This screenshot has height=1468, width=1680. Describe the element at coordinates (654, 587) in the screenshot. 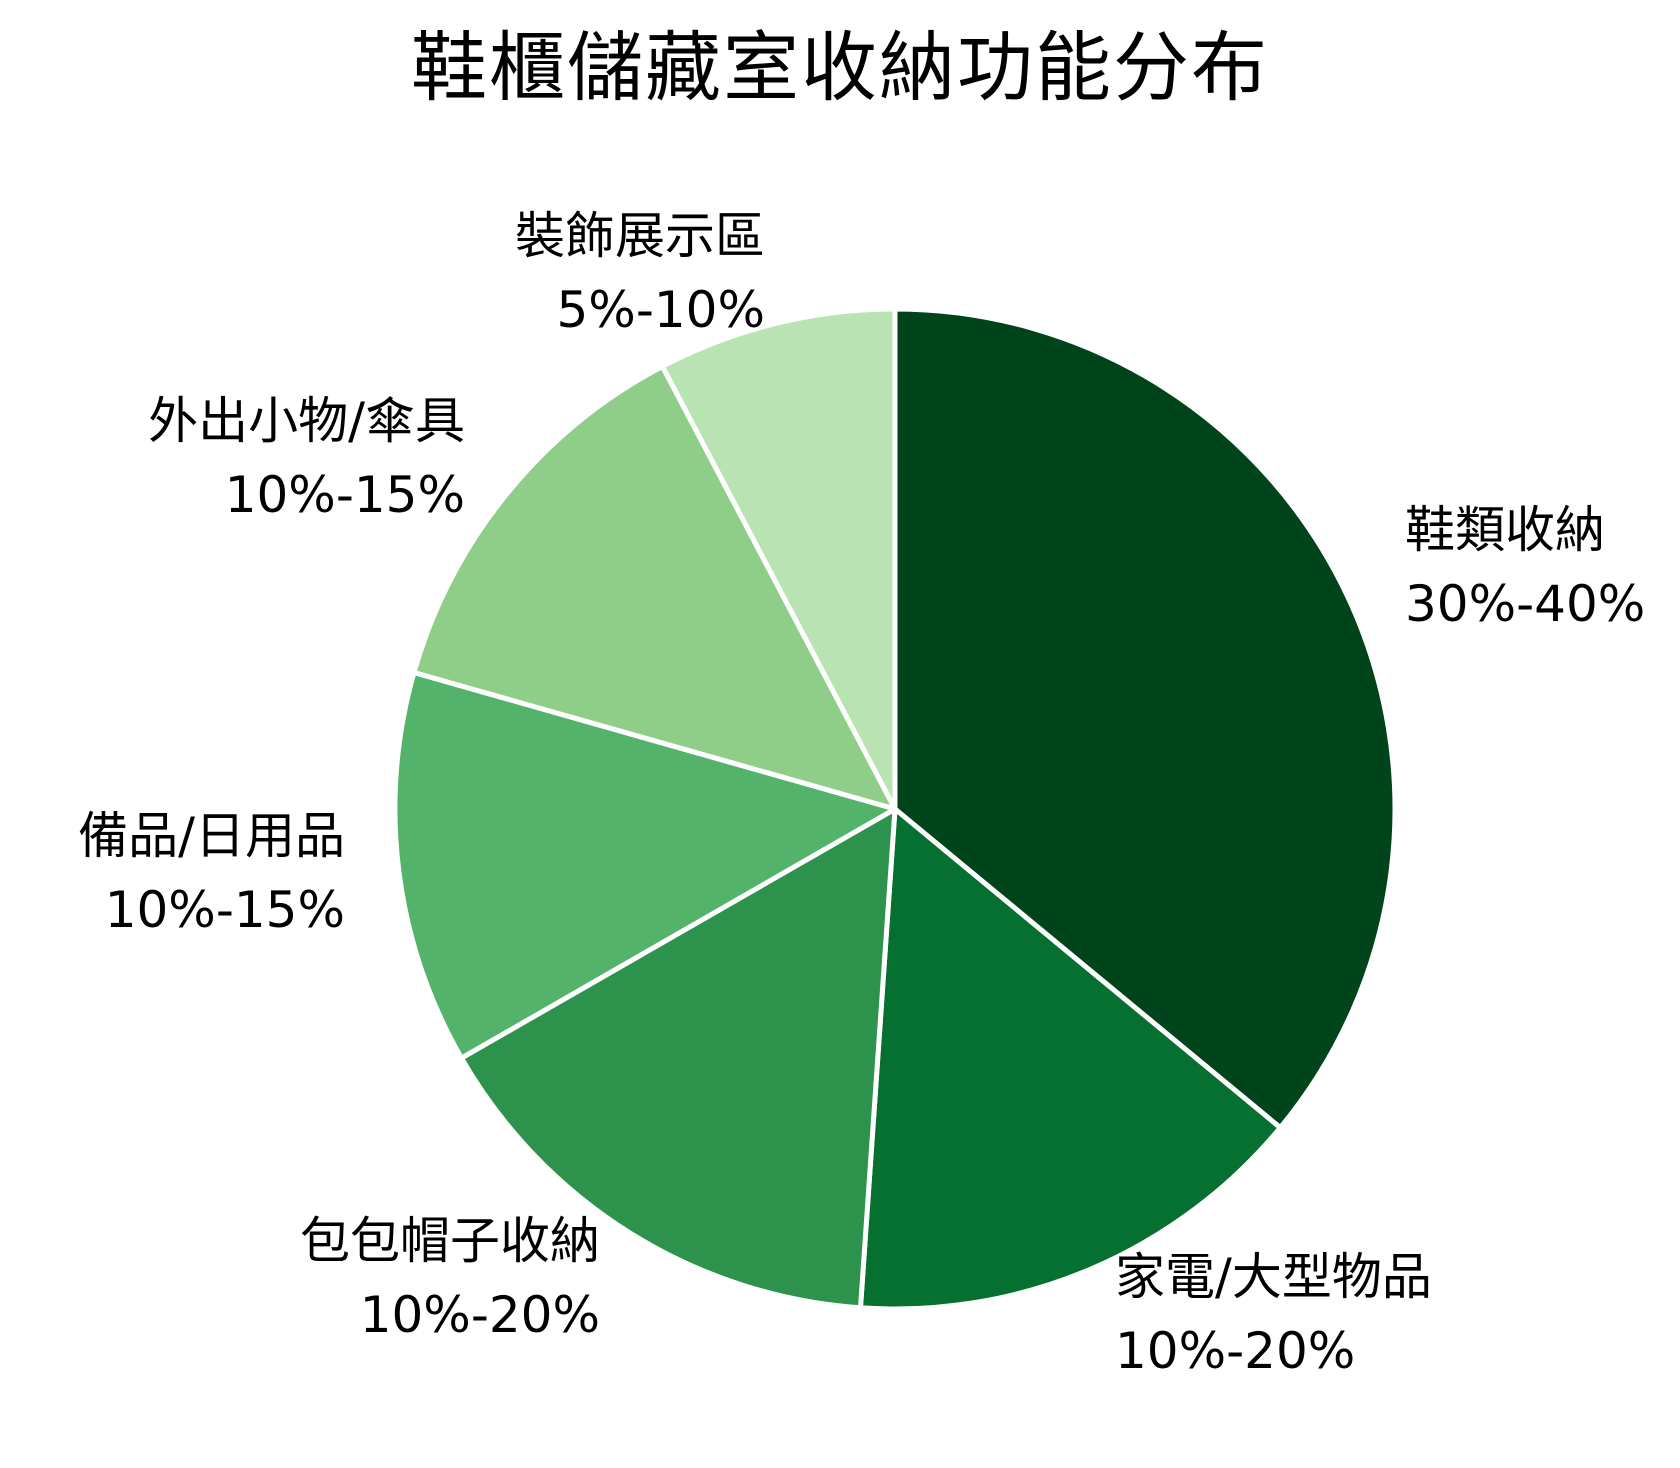

I see `slice-outdoor-umbrella` at that location.